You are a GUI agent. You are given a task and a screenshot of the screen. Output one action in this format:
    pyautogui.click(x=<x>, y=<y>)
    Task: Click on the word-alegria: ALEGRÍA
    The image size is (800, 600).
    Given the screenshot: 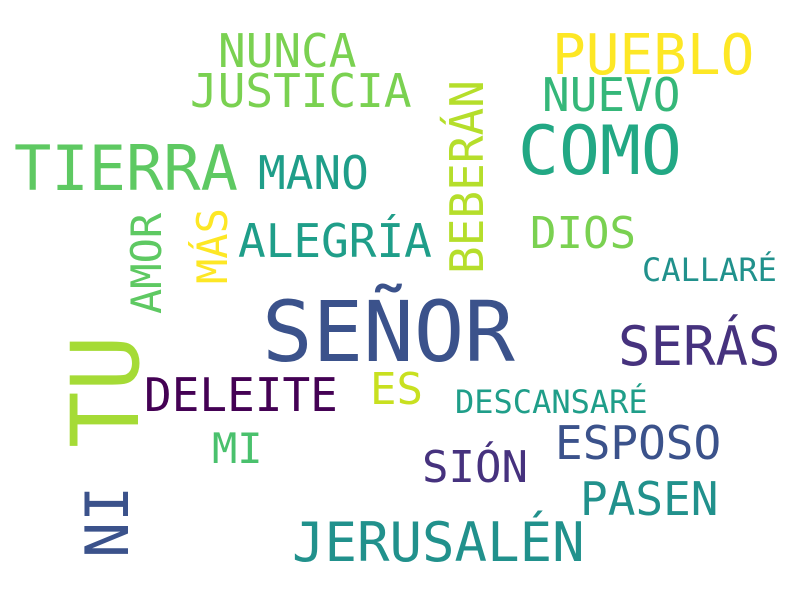 What is the action you would take?
    pyautogui.click(x=335, y=241)
    